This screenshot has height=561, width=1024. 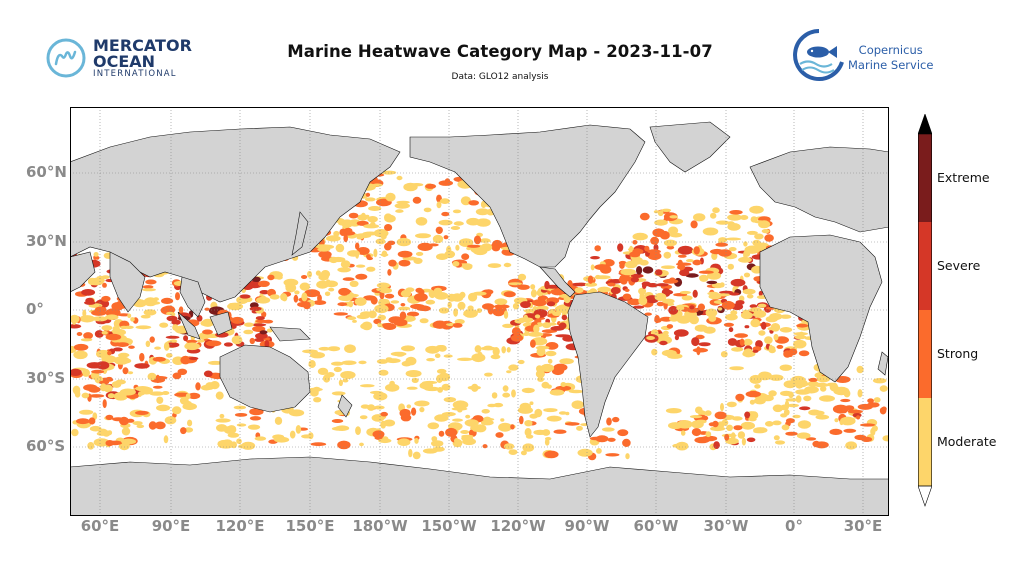 What do you see at coordinates (46, 446) in the screenshot?
I see `lat-label: 60°S` at bounding box center [46, 446].